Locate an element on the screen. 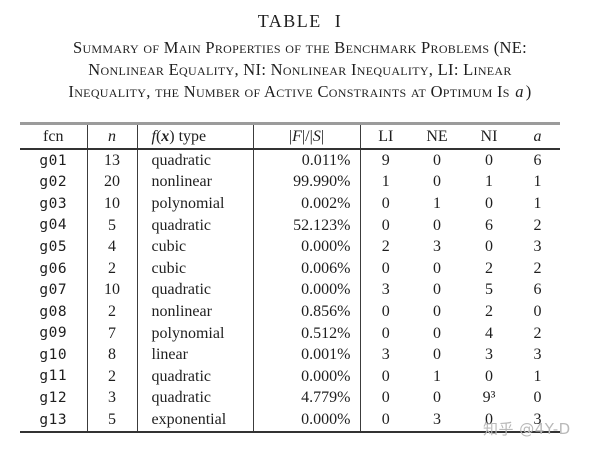  cell-n: 3 is located at coordinates (112, 398).